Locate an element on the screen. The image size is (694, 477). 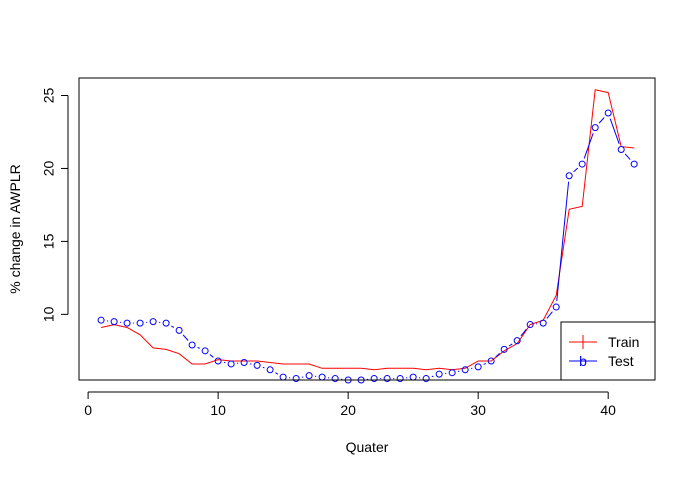
legend-test-marker: b is located at coordinates (583, 361).